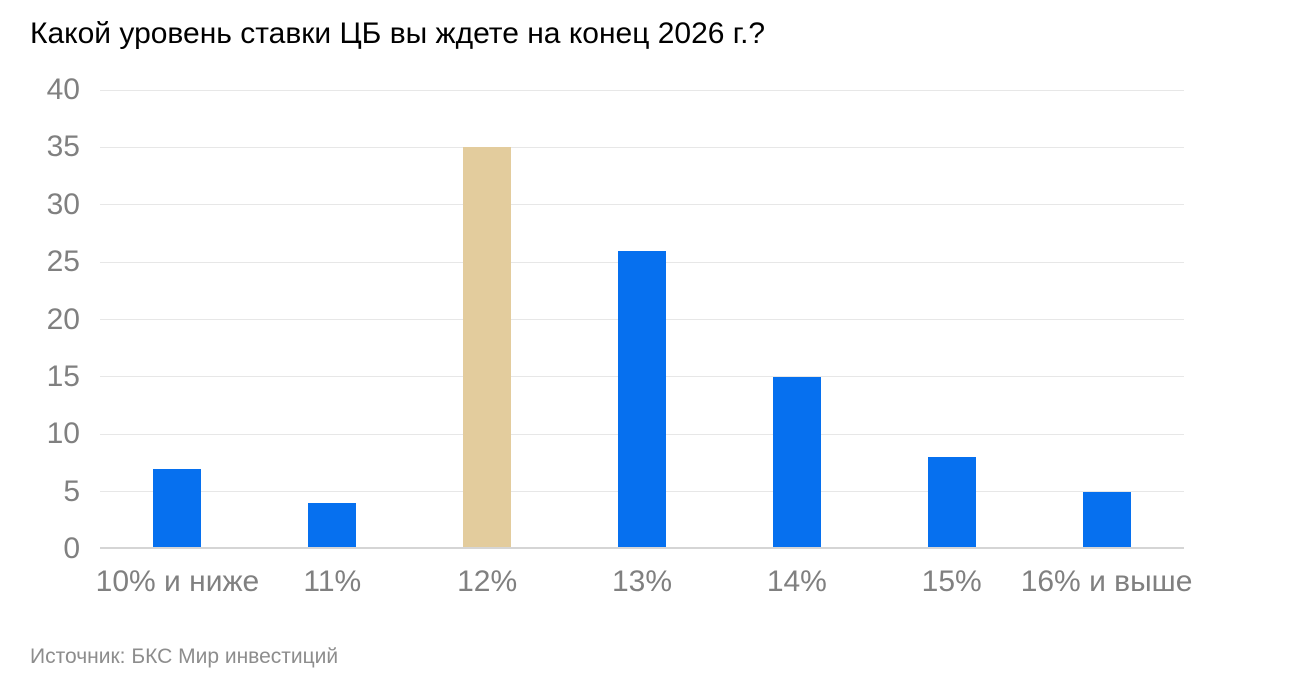 The image size is (1289, 685). What do you see at coordinates (184, 656) in the screenshot?
I see `source-caption: Источник: БКС Мир инвестиций` at bounding box center [184, 656].